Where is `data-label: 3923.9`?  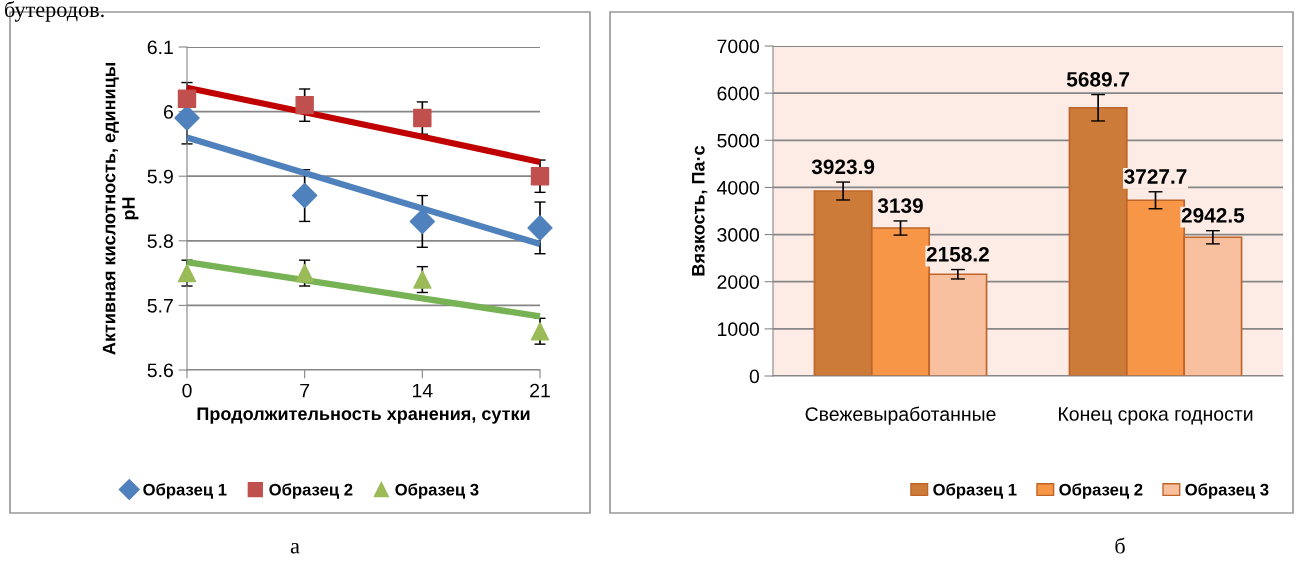
data-label: 3923.9 is located at coordinates (843, 167).